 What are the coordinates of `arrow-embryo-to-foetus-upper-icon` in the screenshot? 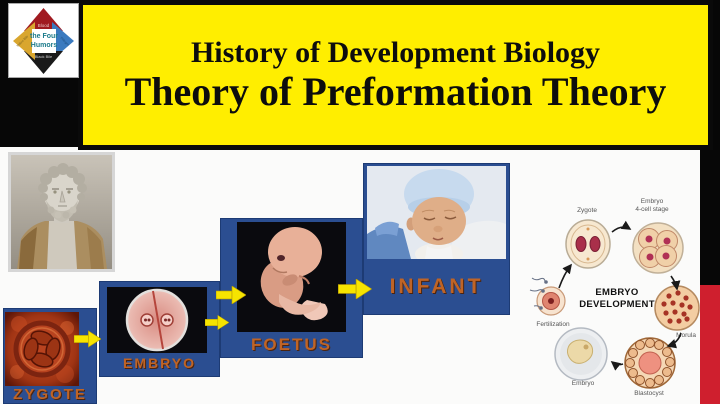 It's located at (231, 295).